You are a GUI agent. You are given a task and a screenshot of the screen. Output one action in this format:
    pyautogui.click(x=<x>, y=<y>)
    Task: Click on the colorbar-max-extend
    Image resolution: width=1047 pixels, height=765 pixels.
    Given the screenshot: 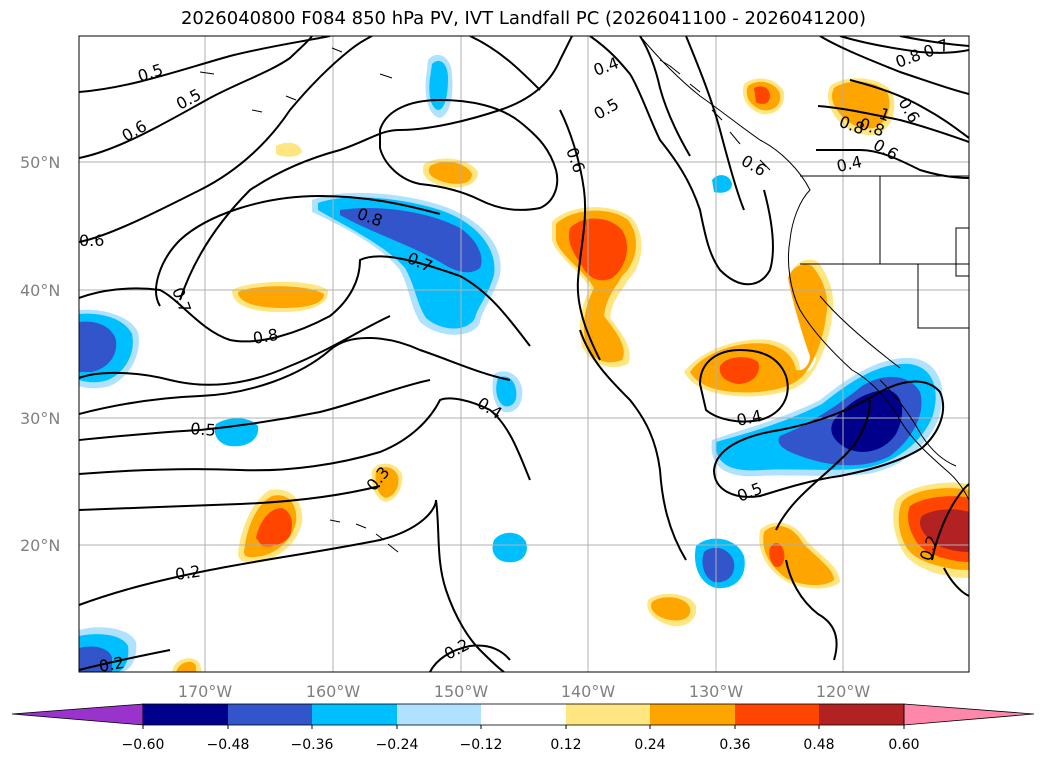 What is the action you would take?
    pyautogui.click(x=969, y=714)
    